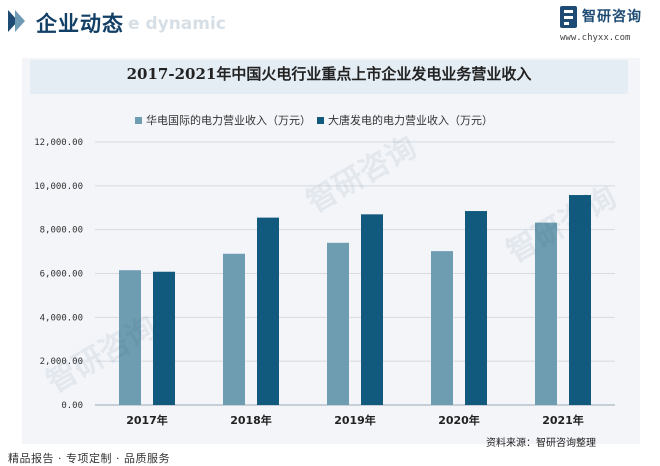  I want to click on brand-url: www.chyxx.com, so click(595, 38).